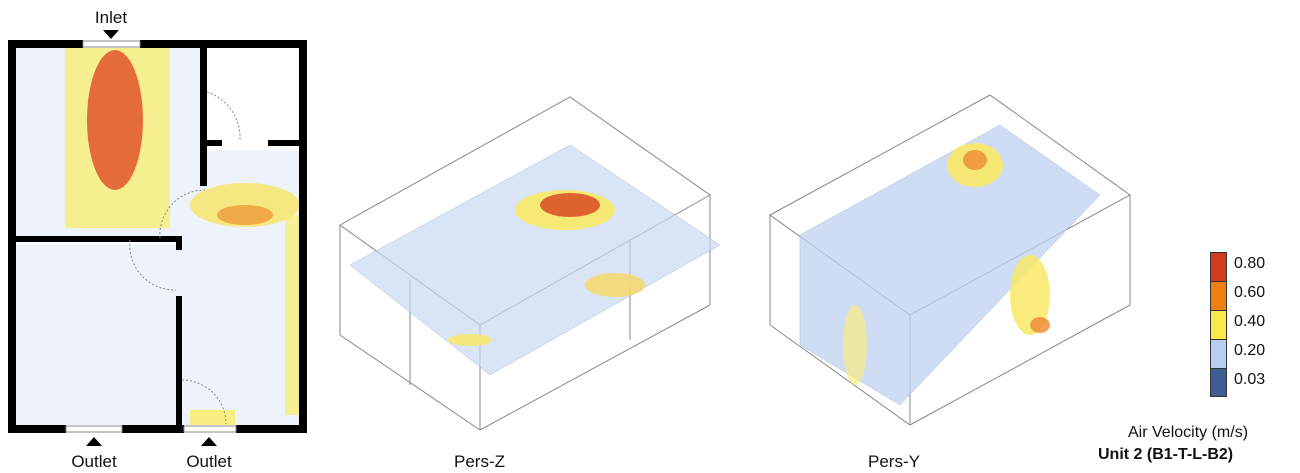  I want to click on outlet-right-label: Outlet, so click(209, 461).